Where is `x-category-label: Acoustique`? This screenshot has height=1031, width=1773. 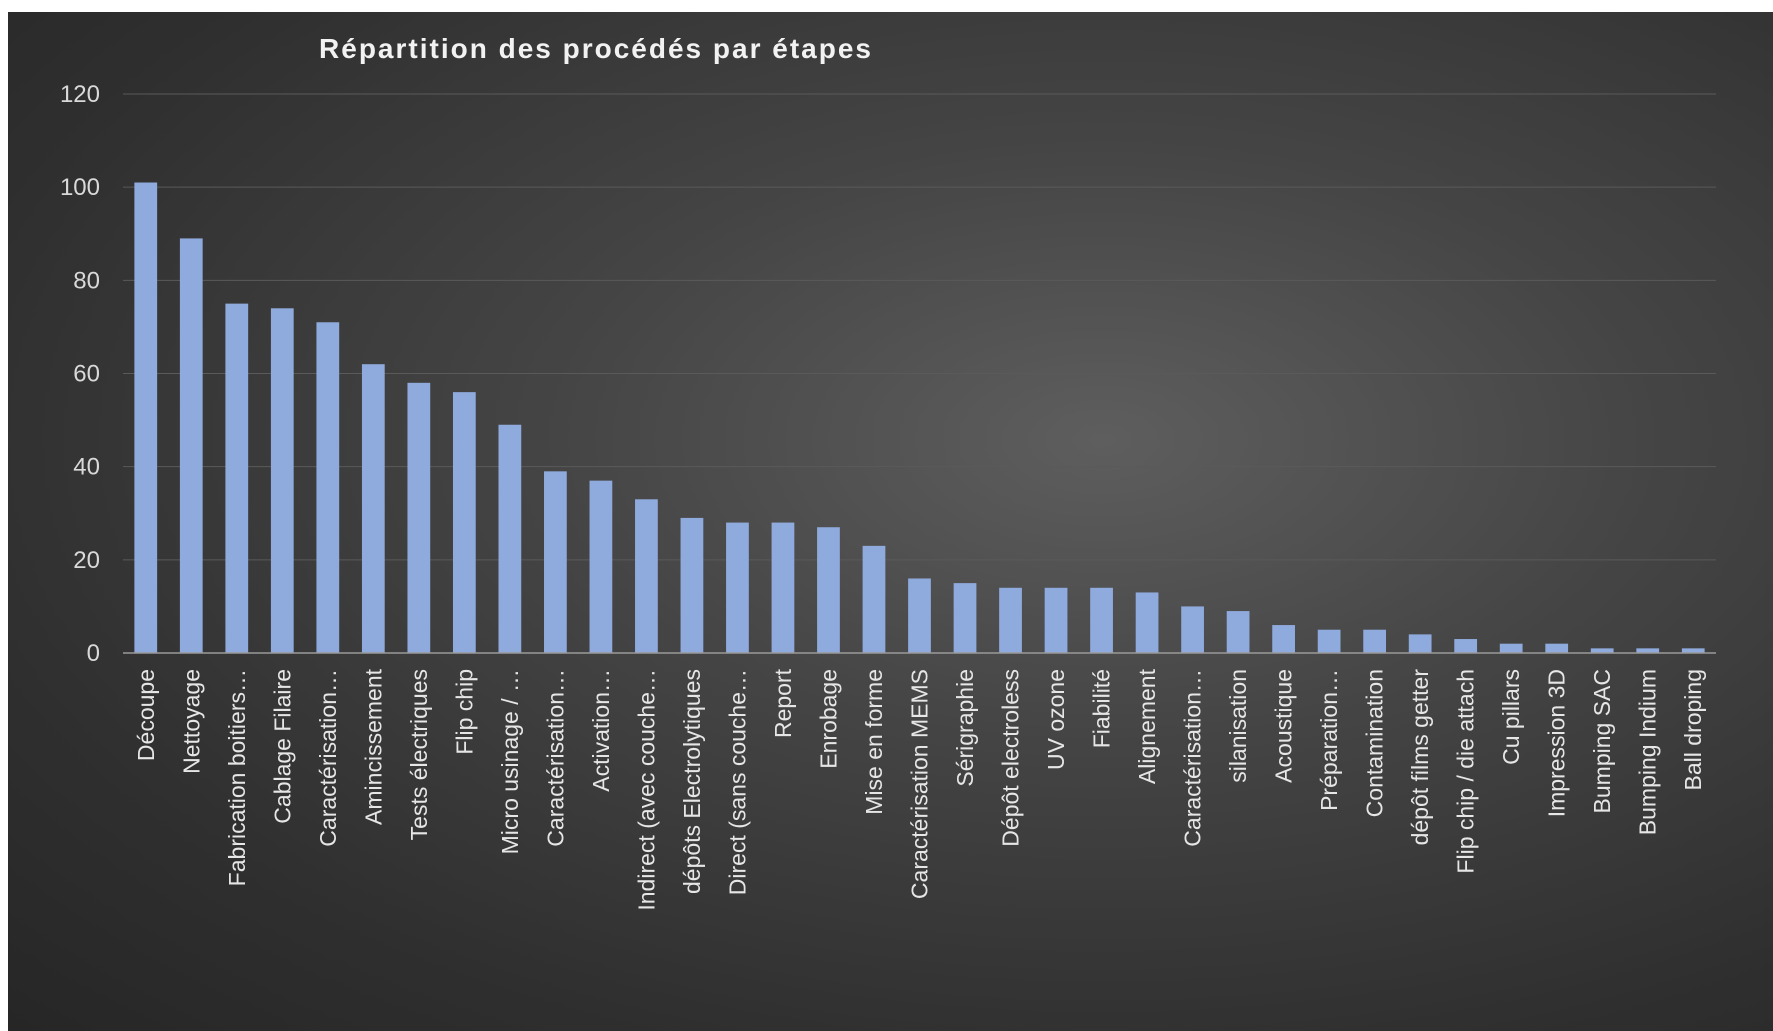
x-category-label: Acoustique is located at coordinates (1284, 726).